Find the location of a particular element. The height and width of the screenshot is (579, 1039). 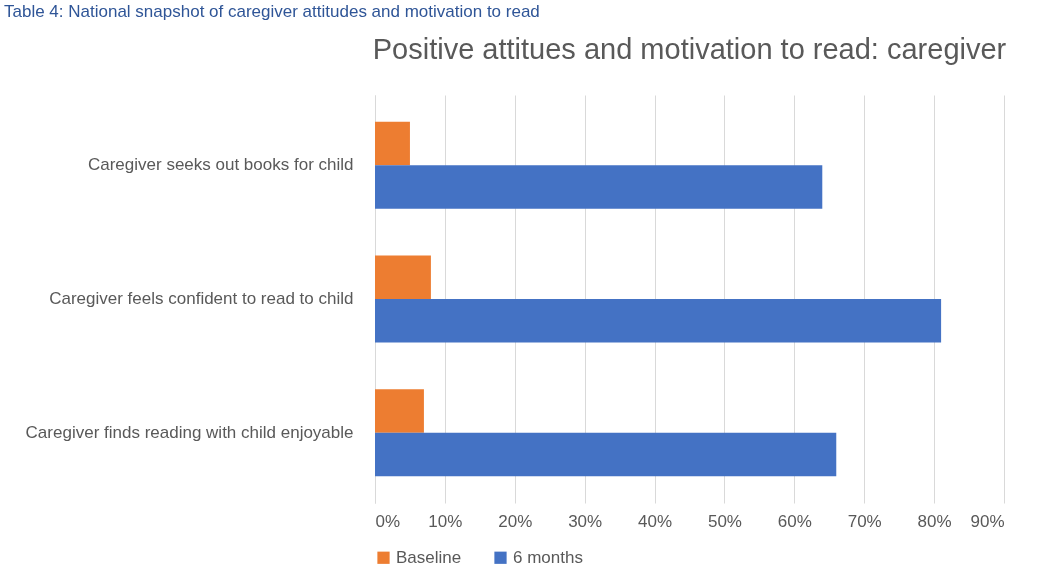

x-tick-label: 80% is located at coordinates (934, 521).